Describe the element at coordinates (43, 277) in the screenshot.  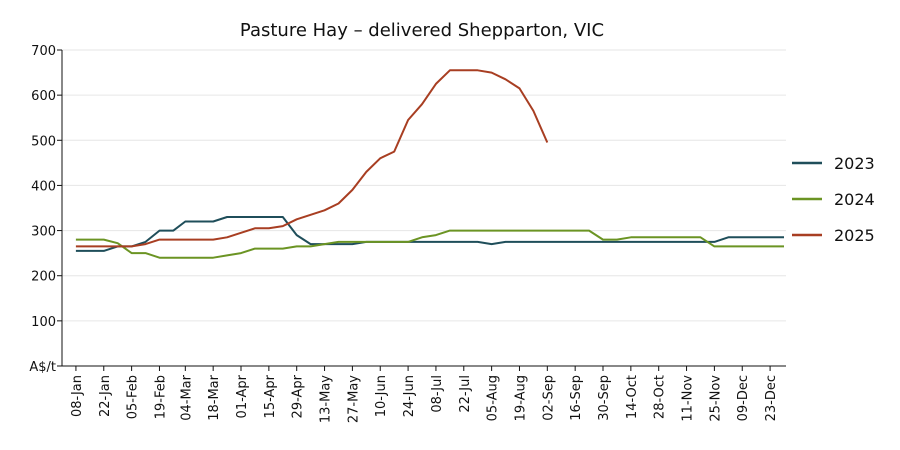
I see `y-tick-label: 200` at that location.